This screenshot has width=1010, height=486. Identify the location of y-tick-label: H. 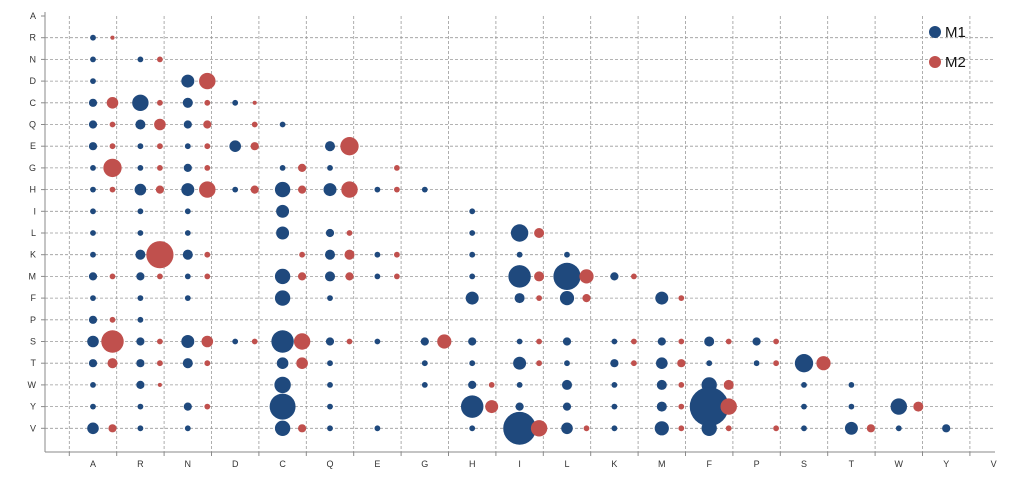
(33, 190).